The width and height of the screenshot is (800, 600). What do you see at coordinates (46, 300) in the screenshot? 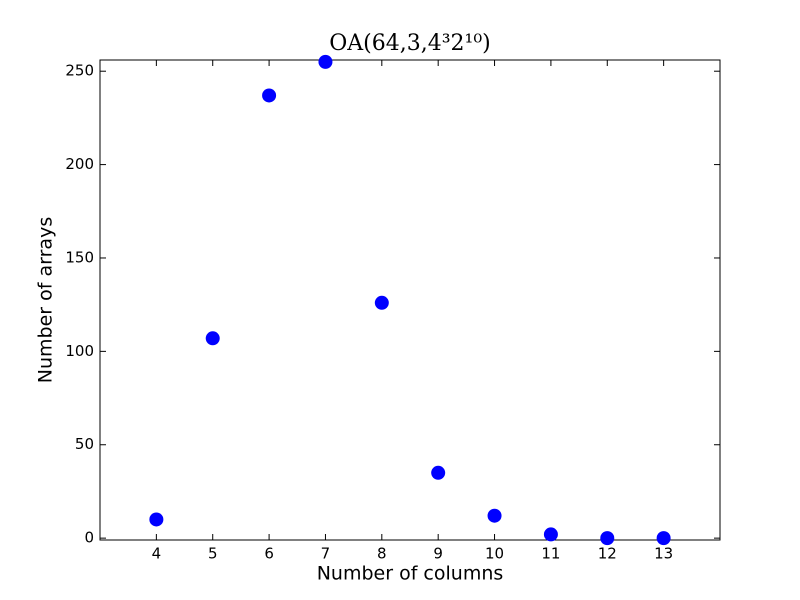
I see `y-axis-label: Number of arrays` at bounding box center [46, 300].